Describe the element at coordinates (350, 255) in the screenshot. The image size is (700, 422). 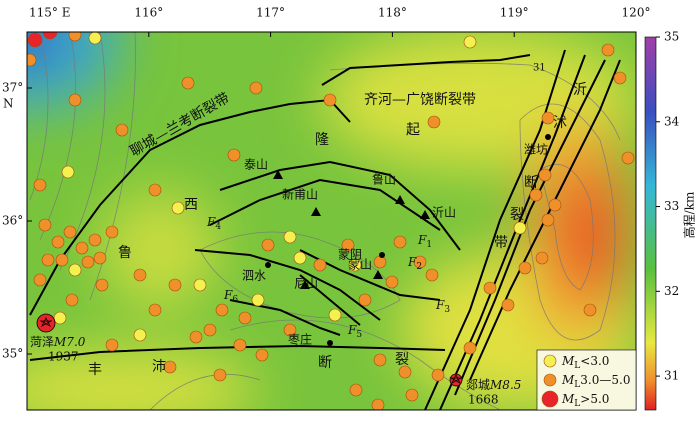
I see `city-label: 蒙阴` at that location.